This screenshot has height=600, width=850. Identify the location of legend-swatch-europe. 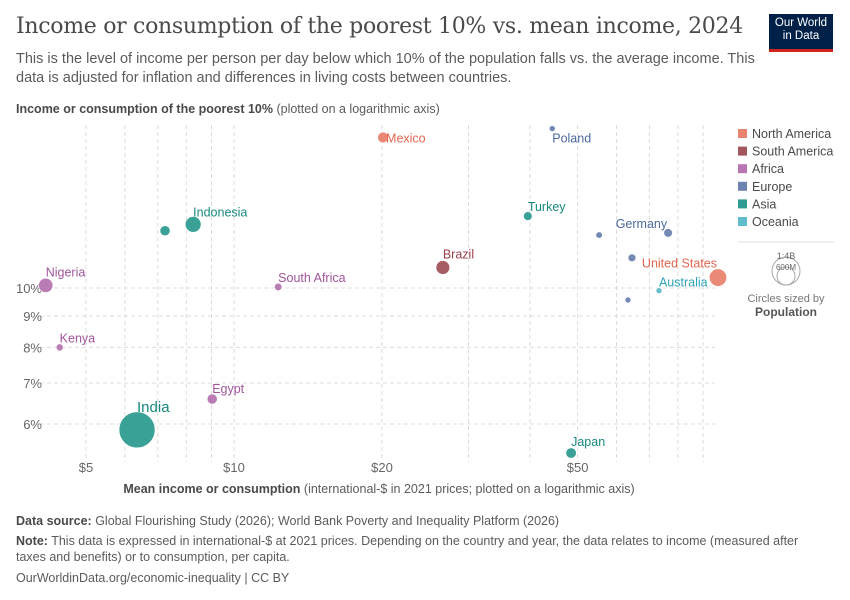
(742, 186).